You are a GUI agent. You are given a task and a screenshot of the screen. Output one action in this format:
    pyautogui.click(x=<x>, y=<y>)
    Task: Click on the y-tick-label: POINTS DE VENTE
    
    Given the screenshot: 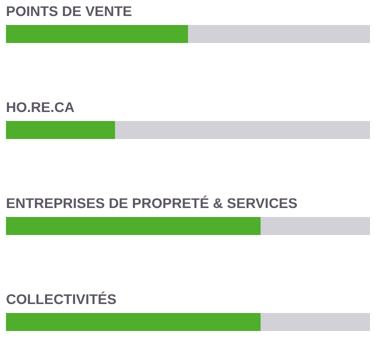 What is the action you would take?
    pyautogui.click(x=69, y=11)
    